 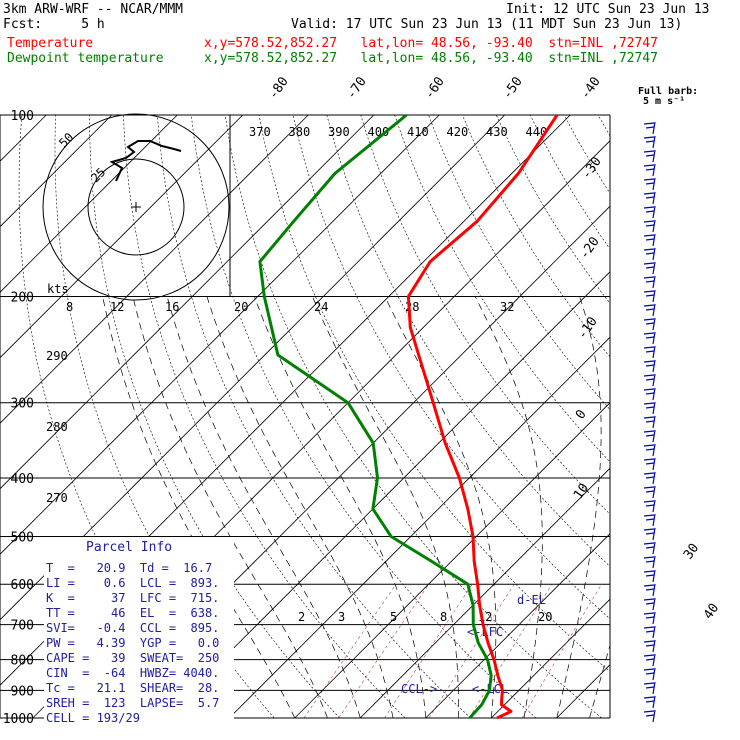 What do you see at coordinates (22, 661) in the screenshot?
I see `pressure-tick-label: 800` at bounding box center [22, 661].